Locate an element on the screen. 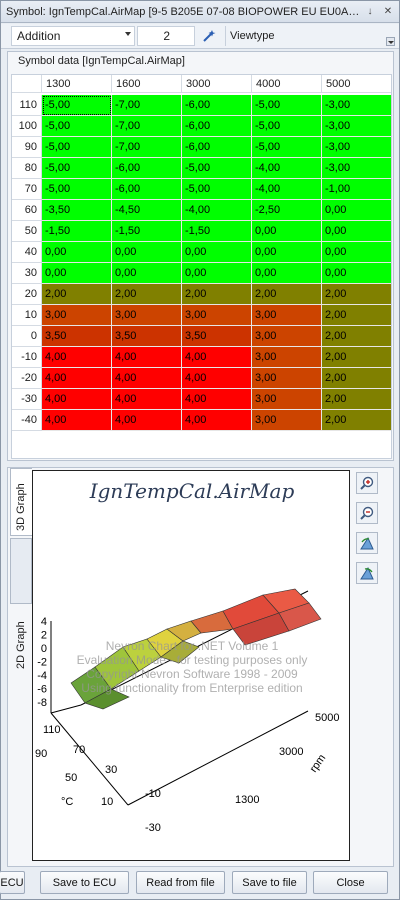 The width and height of the screenshot is (400, 900). rotate-right-icon is located at coordinates (367, 573).